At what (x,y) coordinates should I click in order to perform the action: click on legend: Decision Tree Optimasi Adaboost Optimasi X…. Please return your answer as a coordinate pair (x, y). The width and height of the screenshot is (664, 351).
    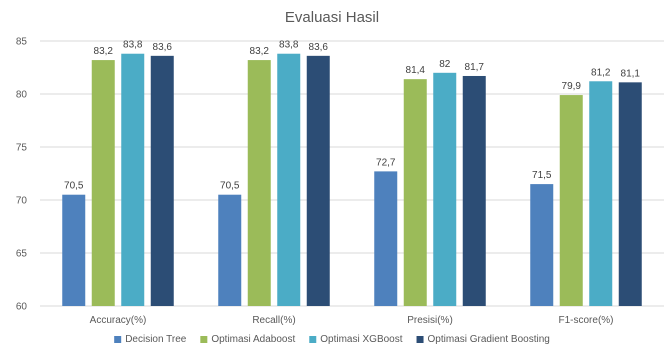
    Looking at the image, I should click on (332, 339).